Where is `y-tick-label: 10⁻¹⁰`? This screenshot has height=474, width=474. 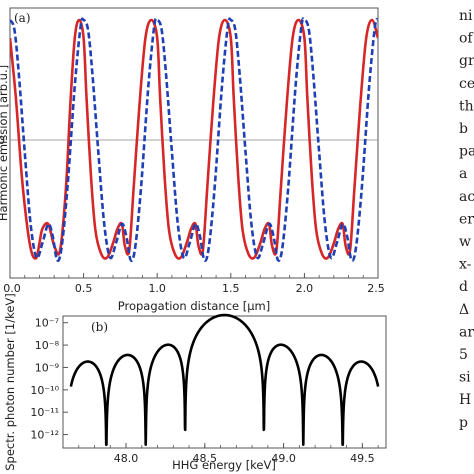 y-tick-label: 10⁻¹⁰ is located at coordinates (44, 390).